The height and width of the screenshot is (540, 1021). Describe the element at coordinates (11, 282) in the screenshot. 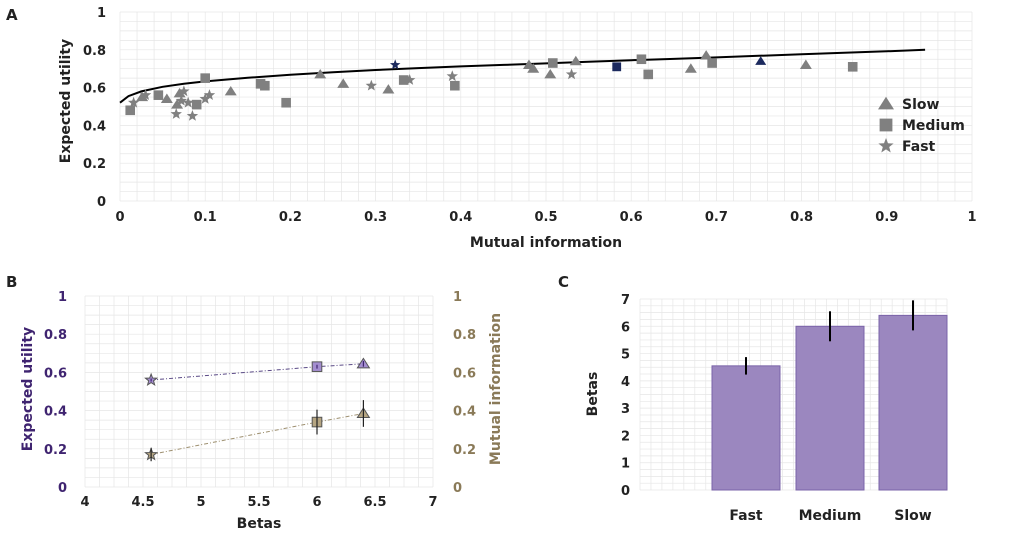

I see `panel-b-letter: B` at that location.